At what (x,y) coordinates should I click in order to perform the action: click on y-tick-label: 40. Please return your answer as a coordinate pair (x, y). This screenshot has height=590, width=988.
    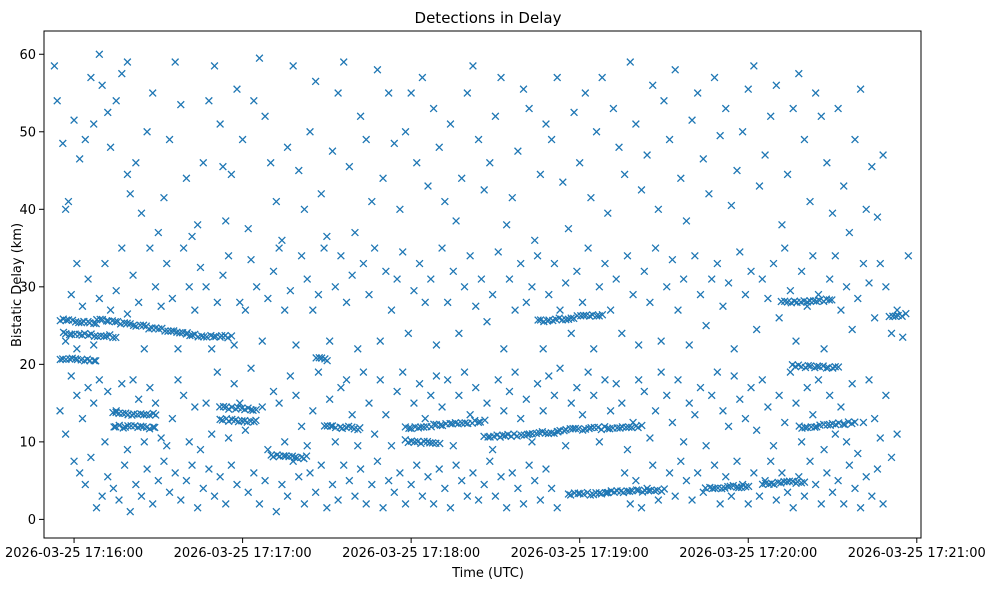
    Looking at the image, I should click on (27, 210).